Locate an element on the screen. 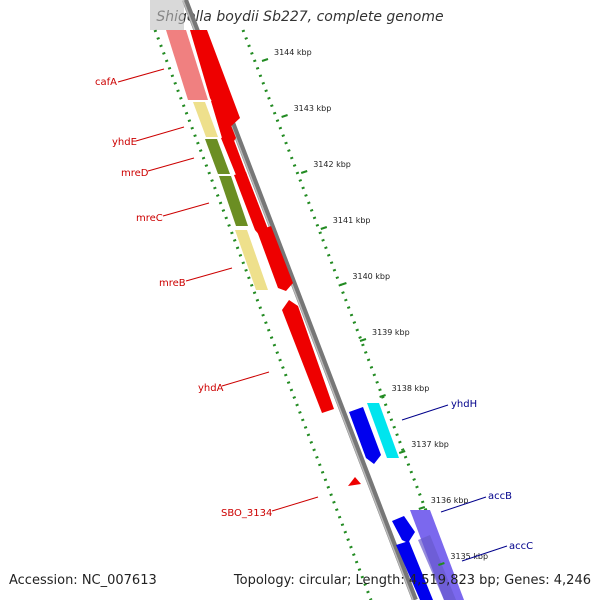  cds-arrow-mreb is located at coordinates (275, 258).